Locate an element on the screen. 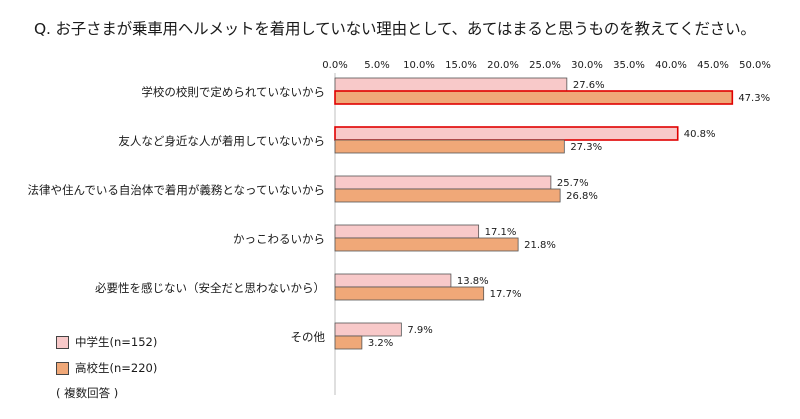 The height and width of the screenshot is (419, 800). legend-item-high-school: 高校生(n=220) is located at coordinates (106, 368).